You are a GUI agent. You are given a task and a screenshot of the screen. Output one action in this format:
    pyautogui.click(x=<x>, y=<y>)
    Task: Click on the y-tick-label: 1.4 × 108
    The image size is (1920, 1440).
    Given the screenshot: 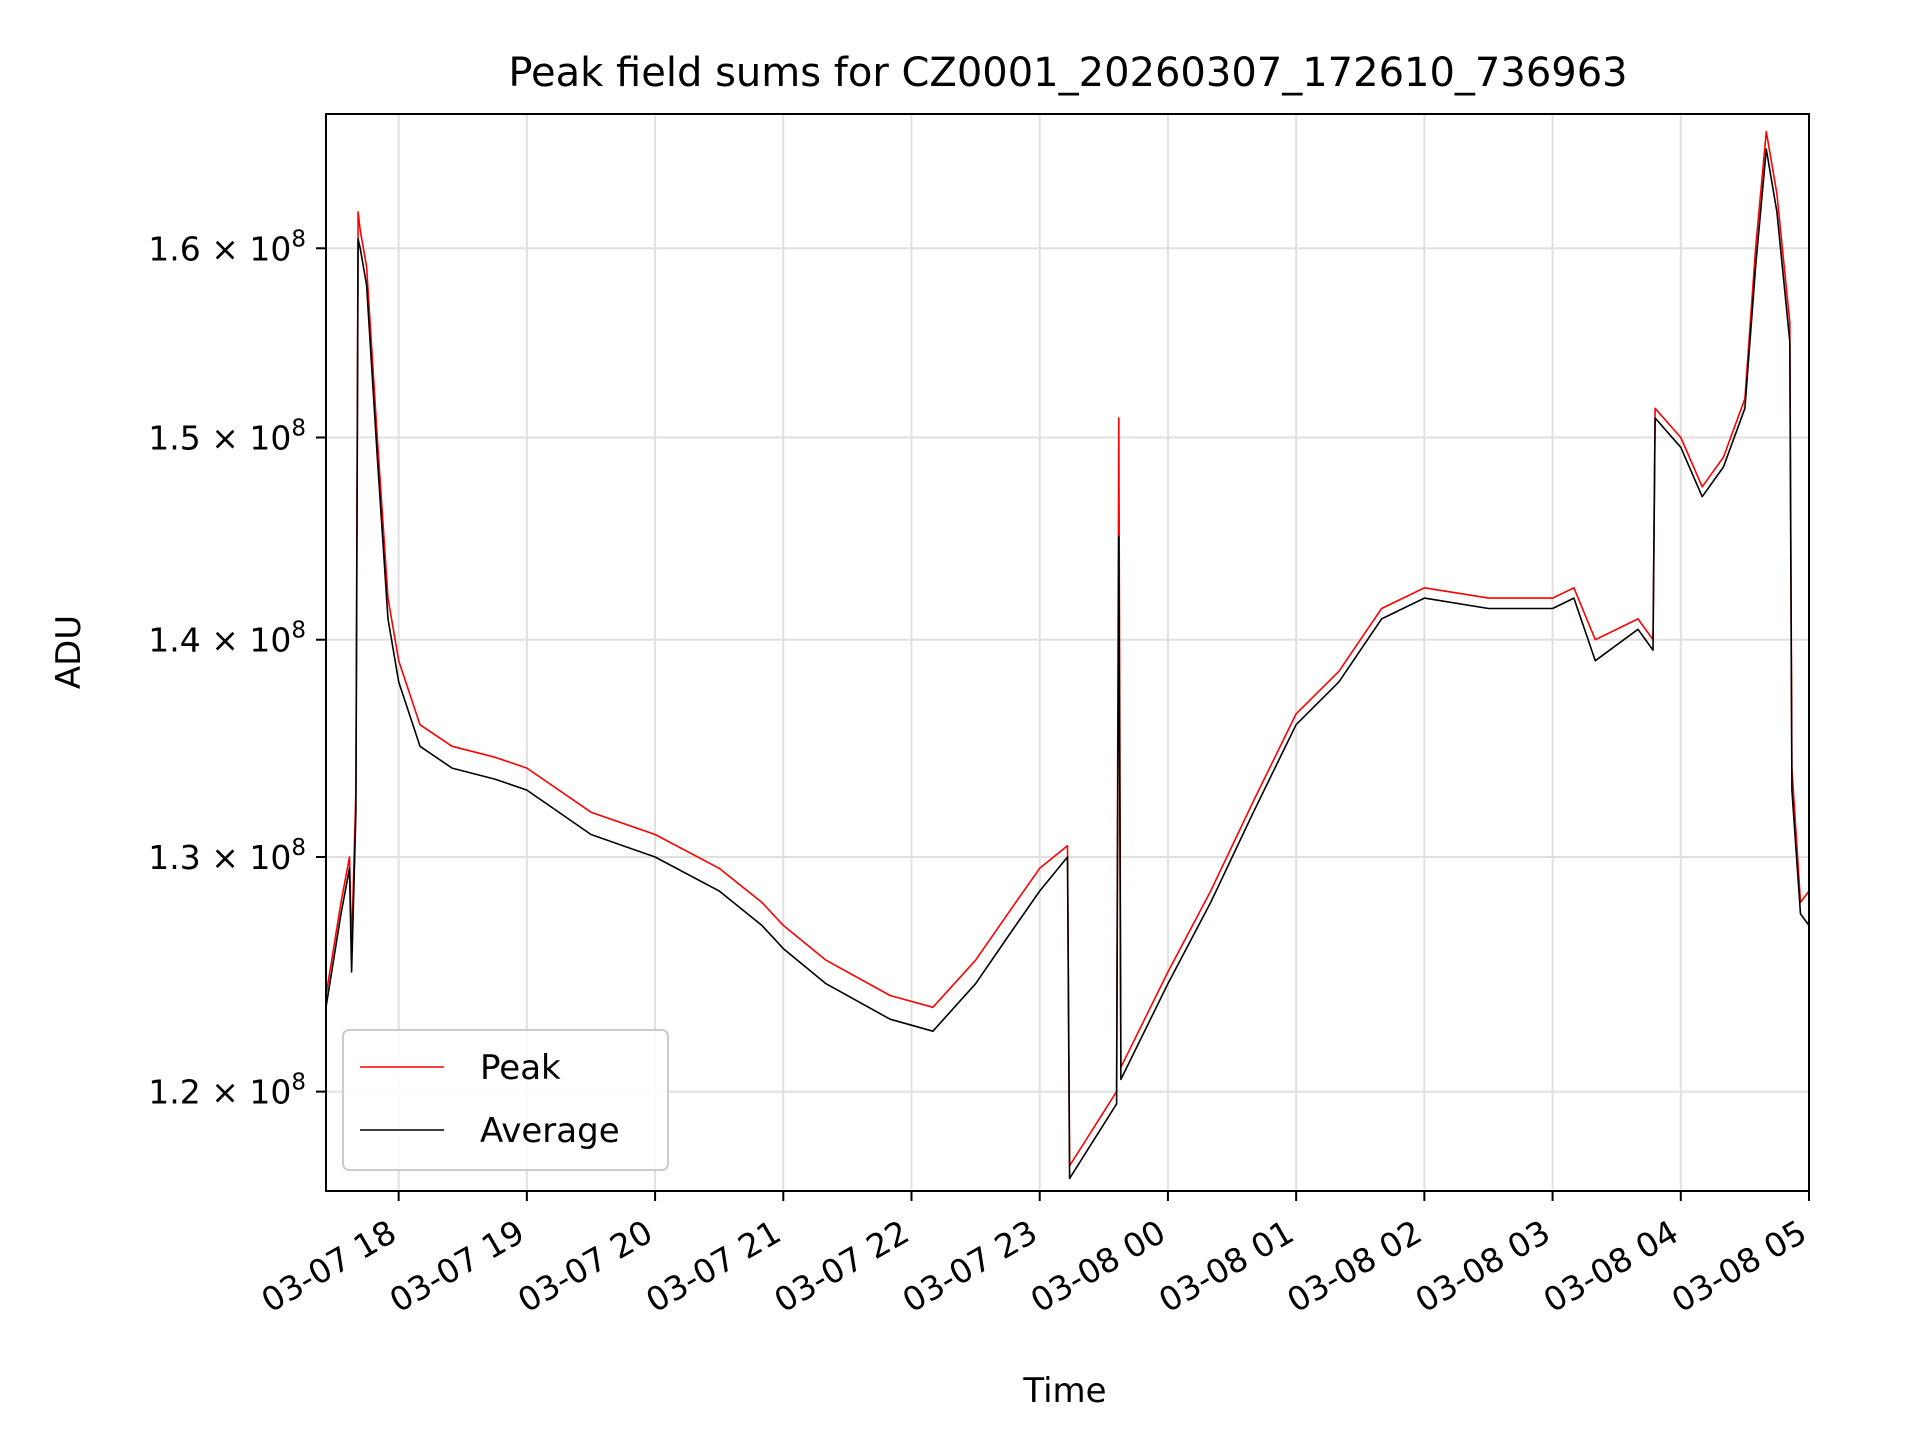 What is the action you would take?
    pyautogui.click(x=227, y=639)
    